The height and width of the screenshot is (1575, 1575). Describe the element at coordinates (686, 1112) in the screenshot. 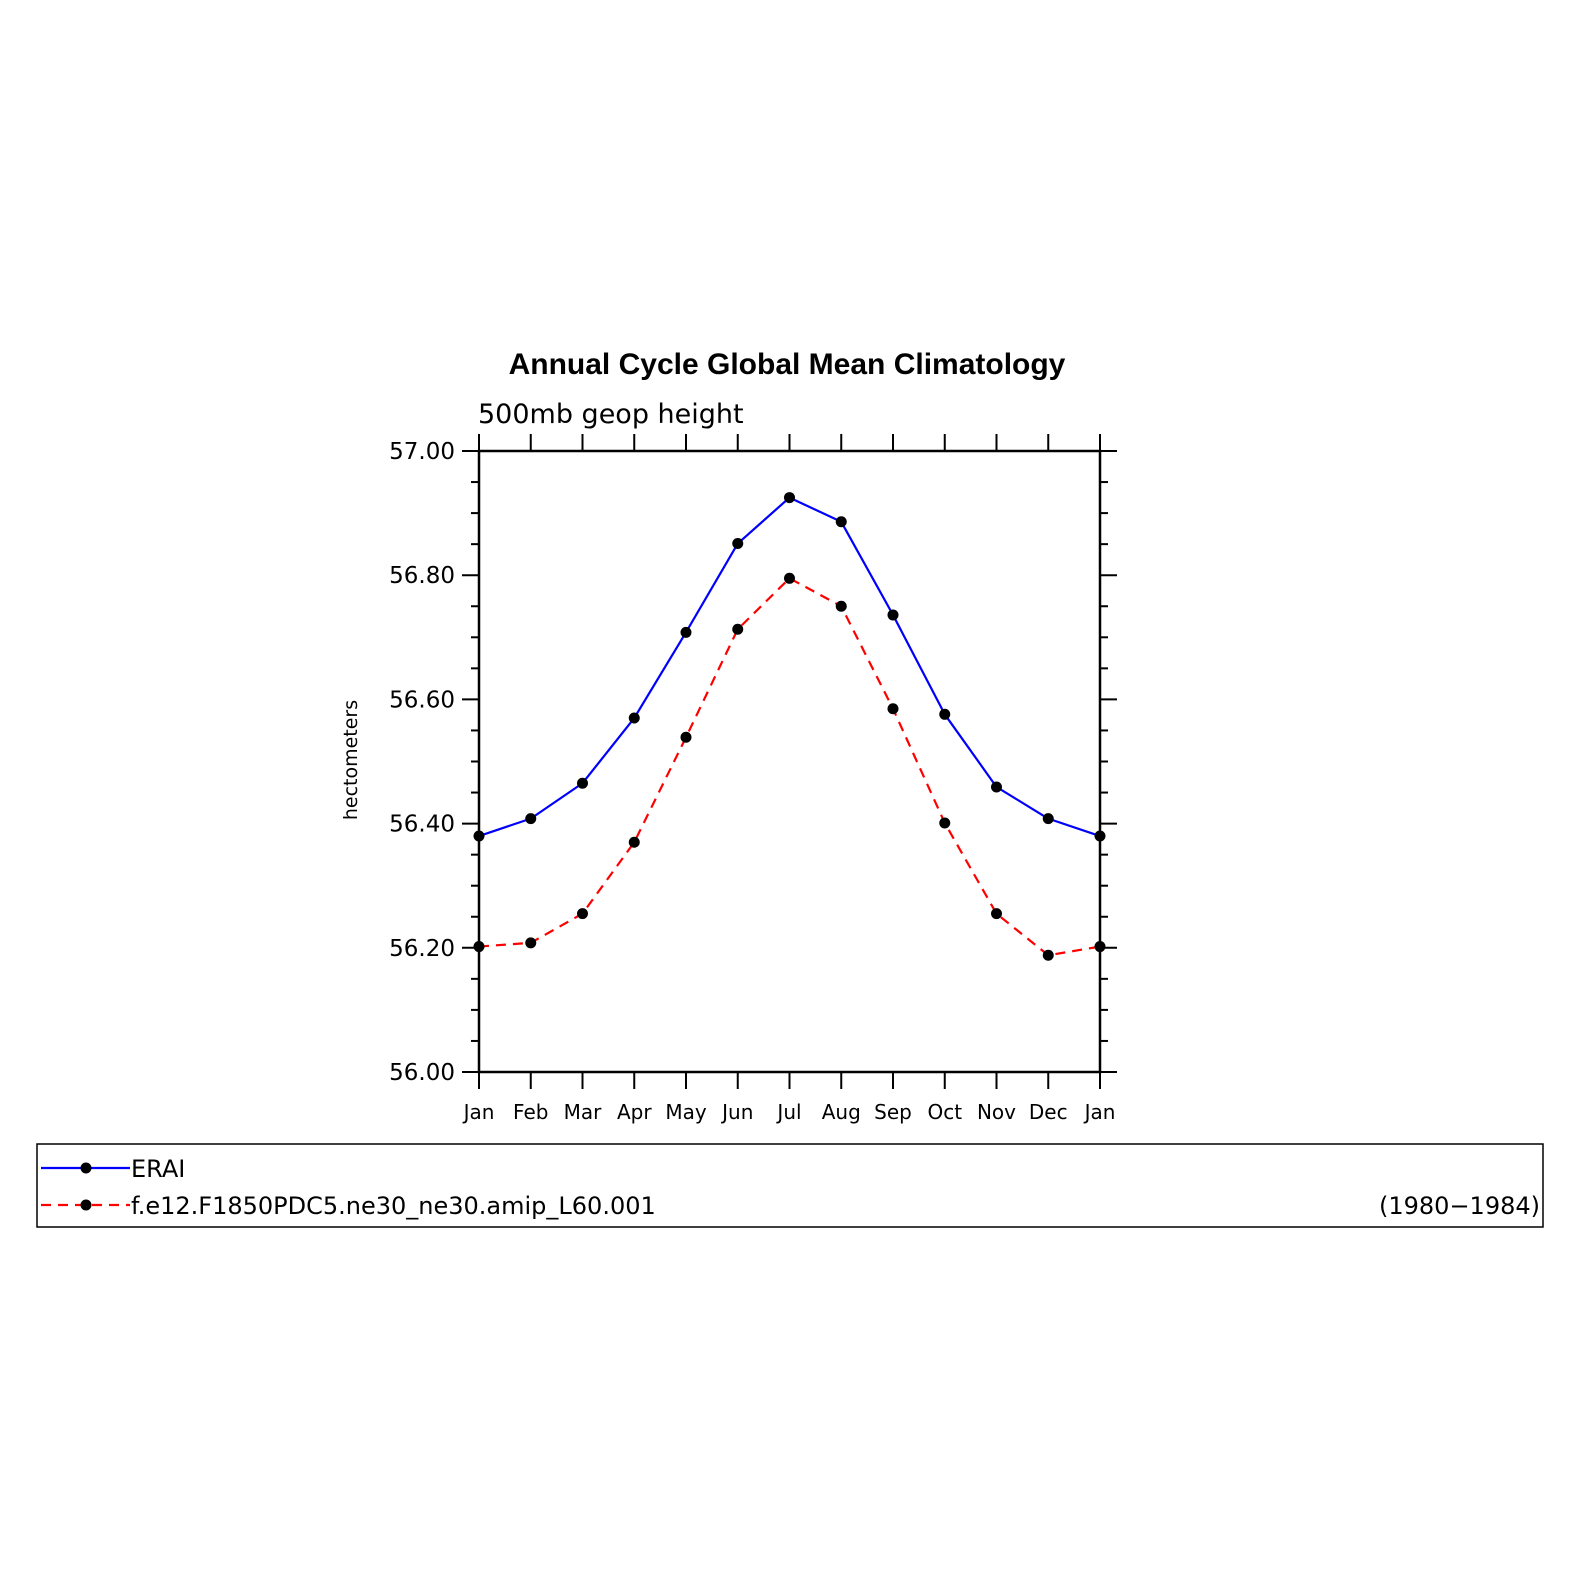

I see `x-tick-label: May` at that location.